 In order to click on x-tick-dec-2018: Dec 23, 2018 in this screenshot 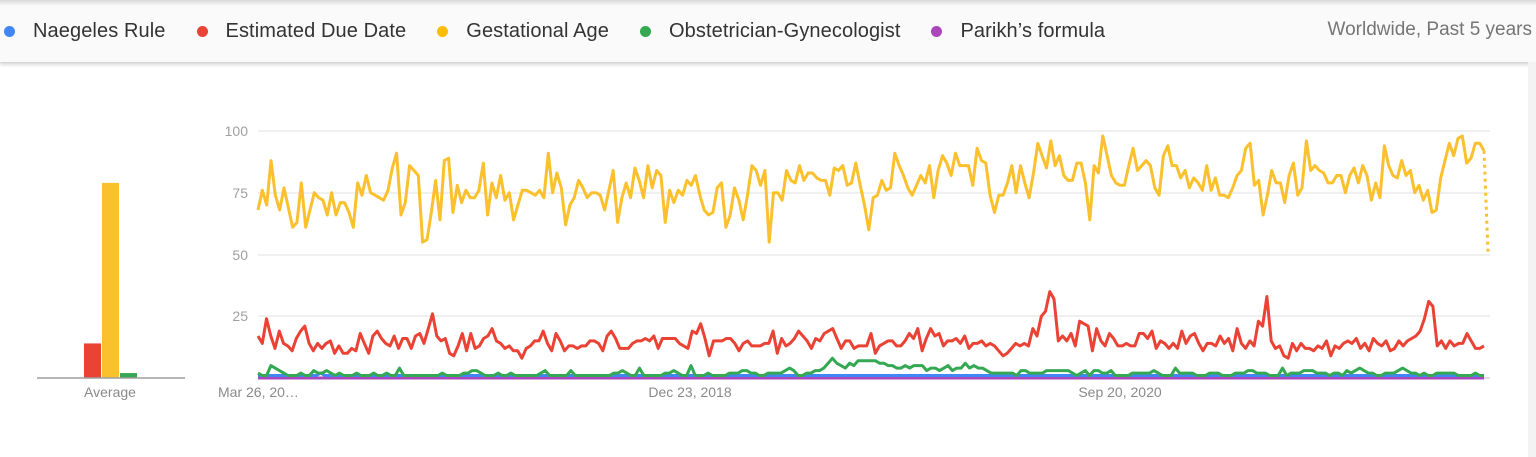, I will do `click(689, 392)`.